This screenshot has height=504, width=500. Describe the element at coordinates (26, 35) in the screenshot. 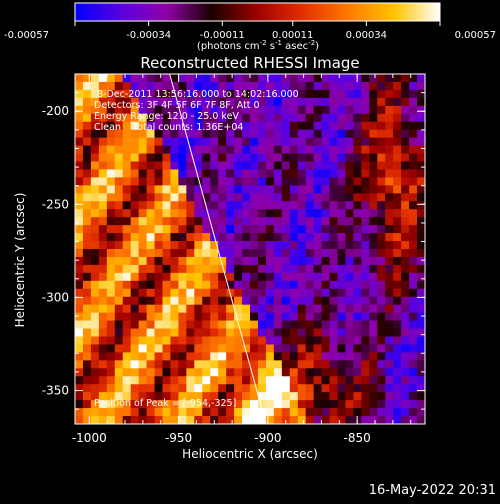

I see `colorbar-tick-label: -0.00057` at that location.